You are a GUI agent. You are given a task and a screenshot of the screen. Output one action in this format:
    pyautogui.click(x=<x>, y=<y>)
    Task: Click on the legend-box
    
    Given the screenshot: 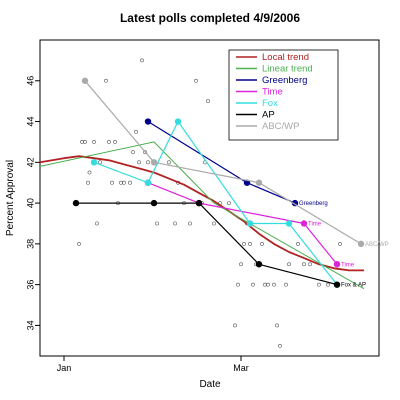 What is the action you would take?
    pyautogui.click(x=283, y=95)
    